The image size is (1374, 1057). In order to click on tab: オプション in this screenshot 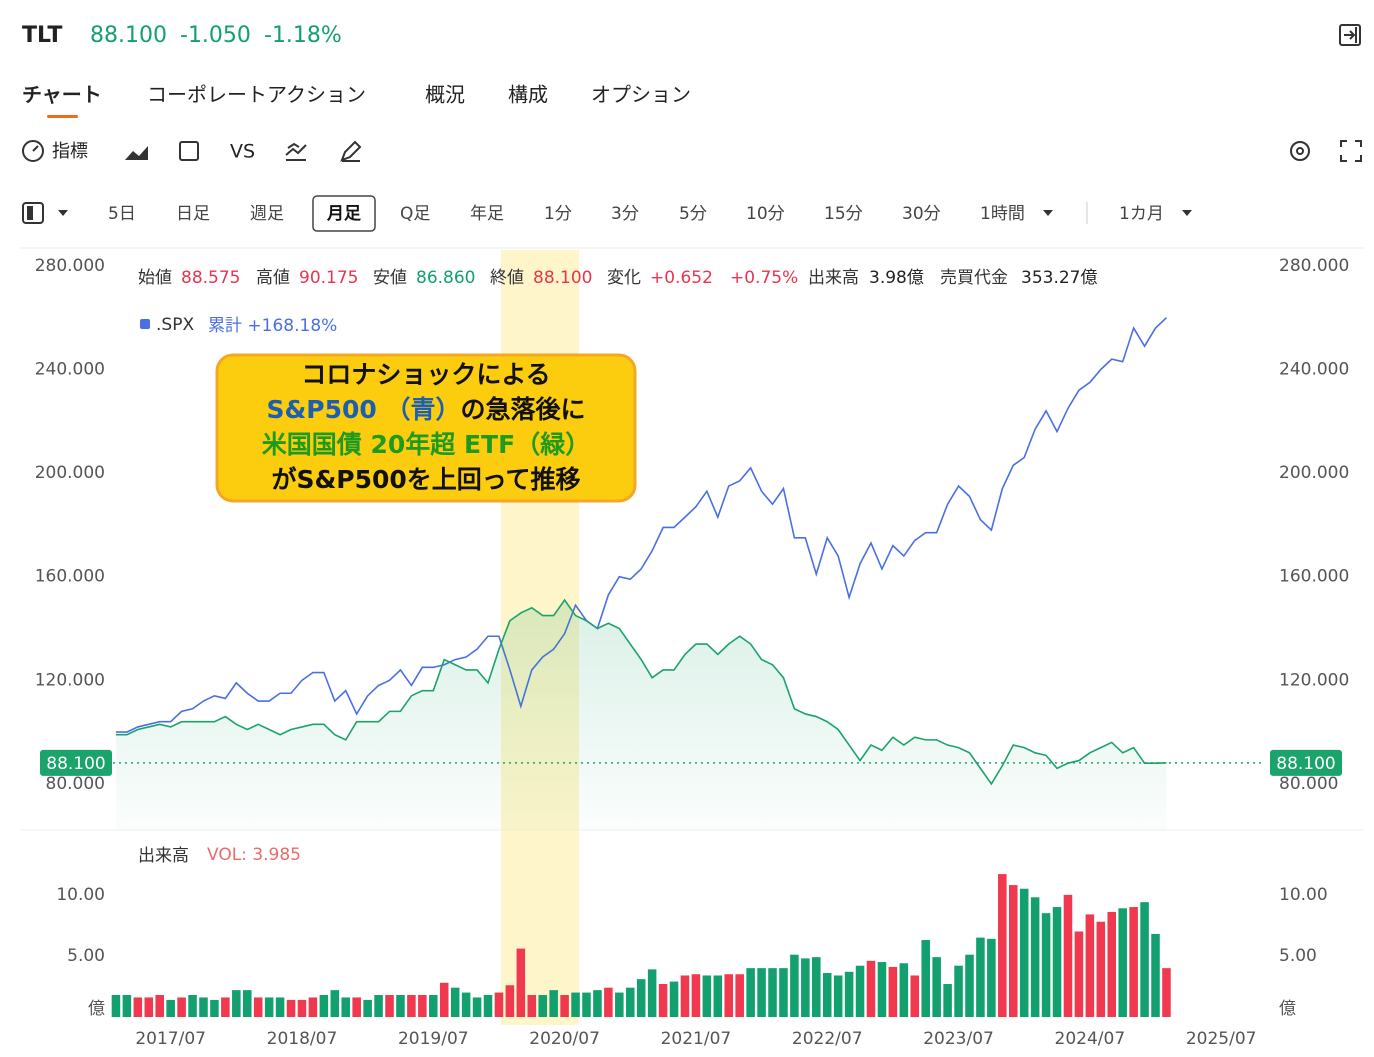, I will do `click(641, 95)`.